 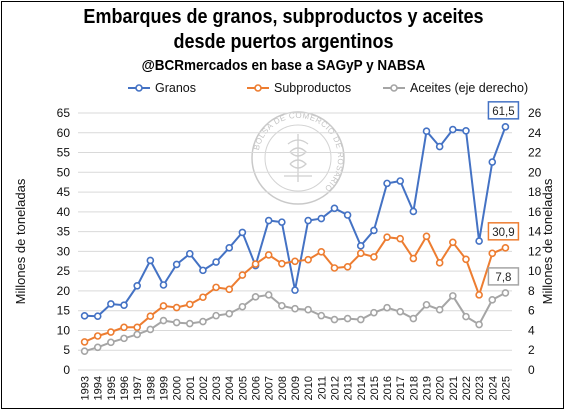 I want to click on last-value-label-aceites: 7,8, so click(x=503, y=278).